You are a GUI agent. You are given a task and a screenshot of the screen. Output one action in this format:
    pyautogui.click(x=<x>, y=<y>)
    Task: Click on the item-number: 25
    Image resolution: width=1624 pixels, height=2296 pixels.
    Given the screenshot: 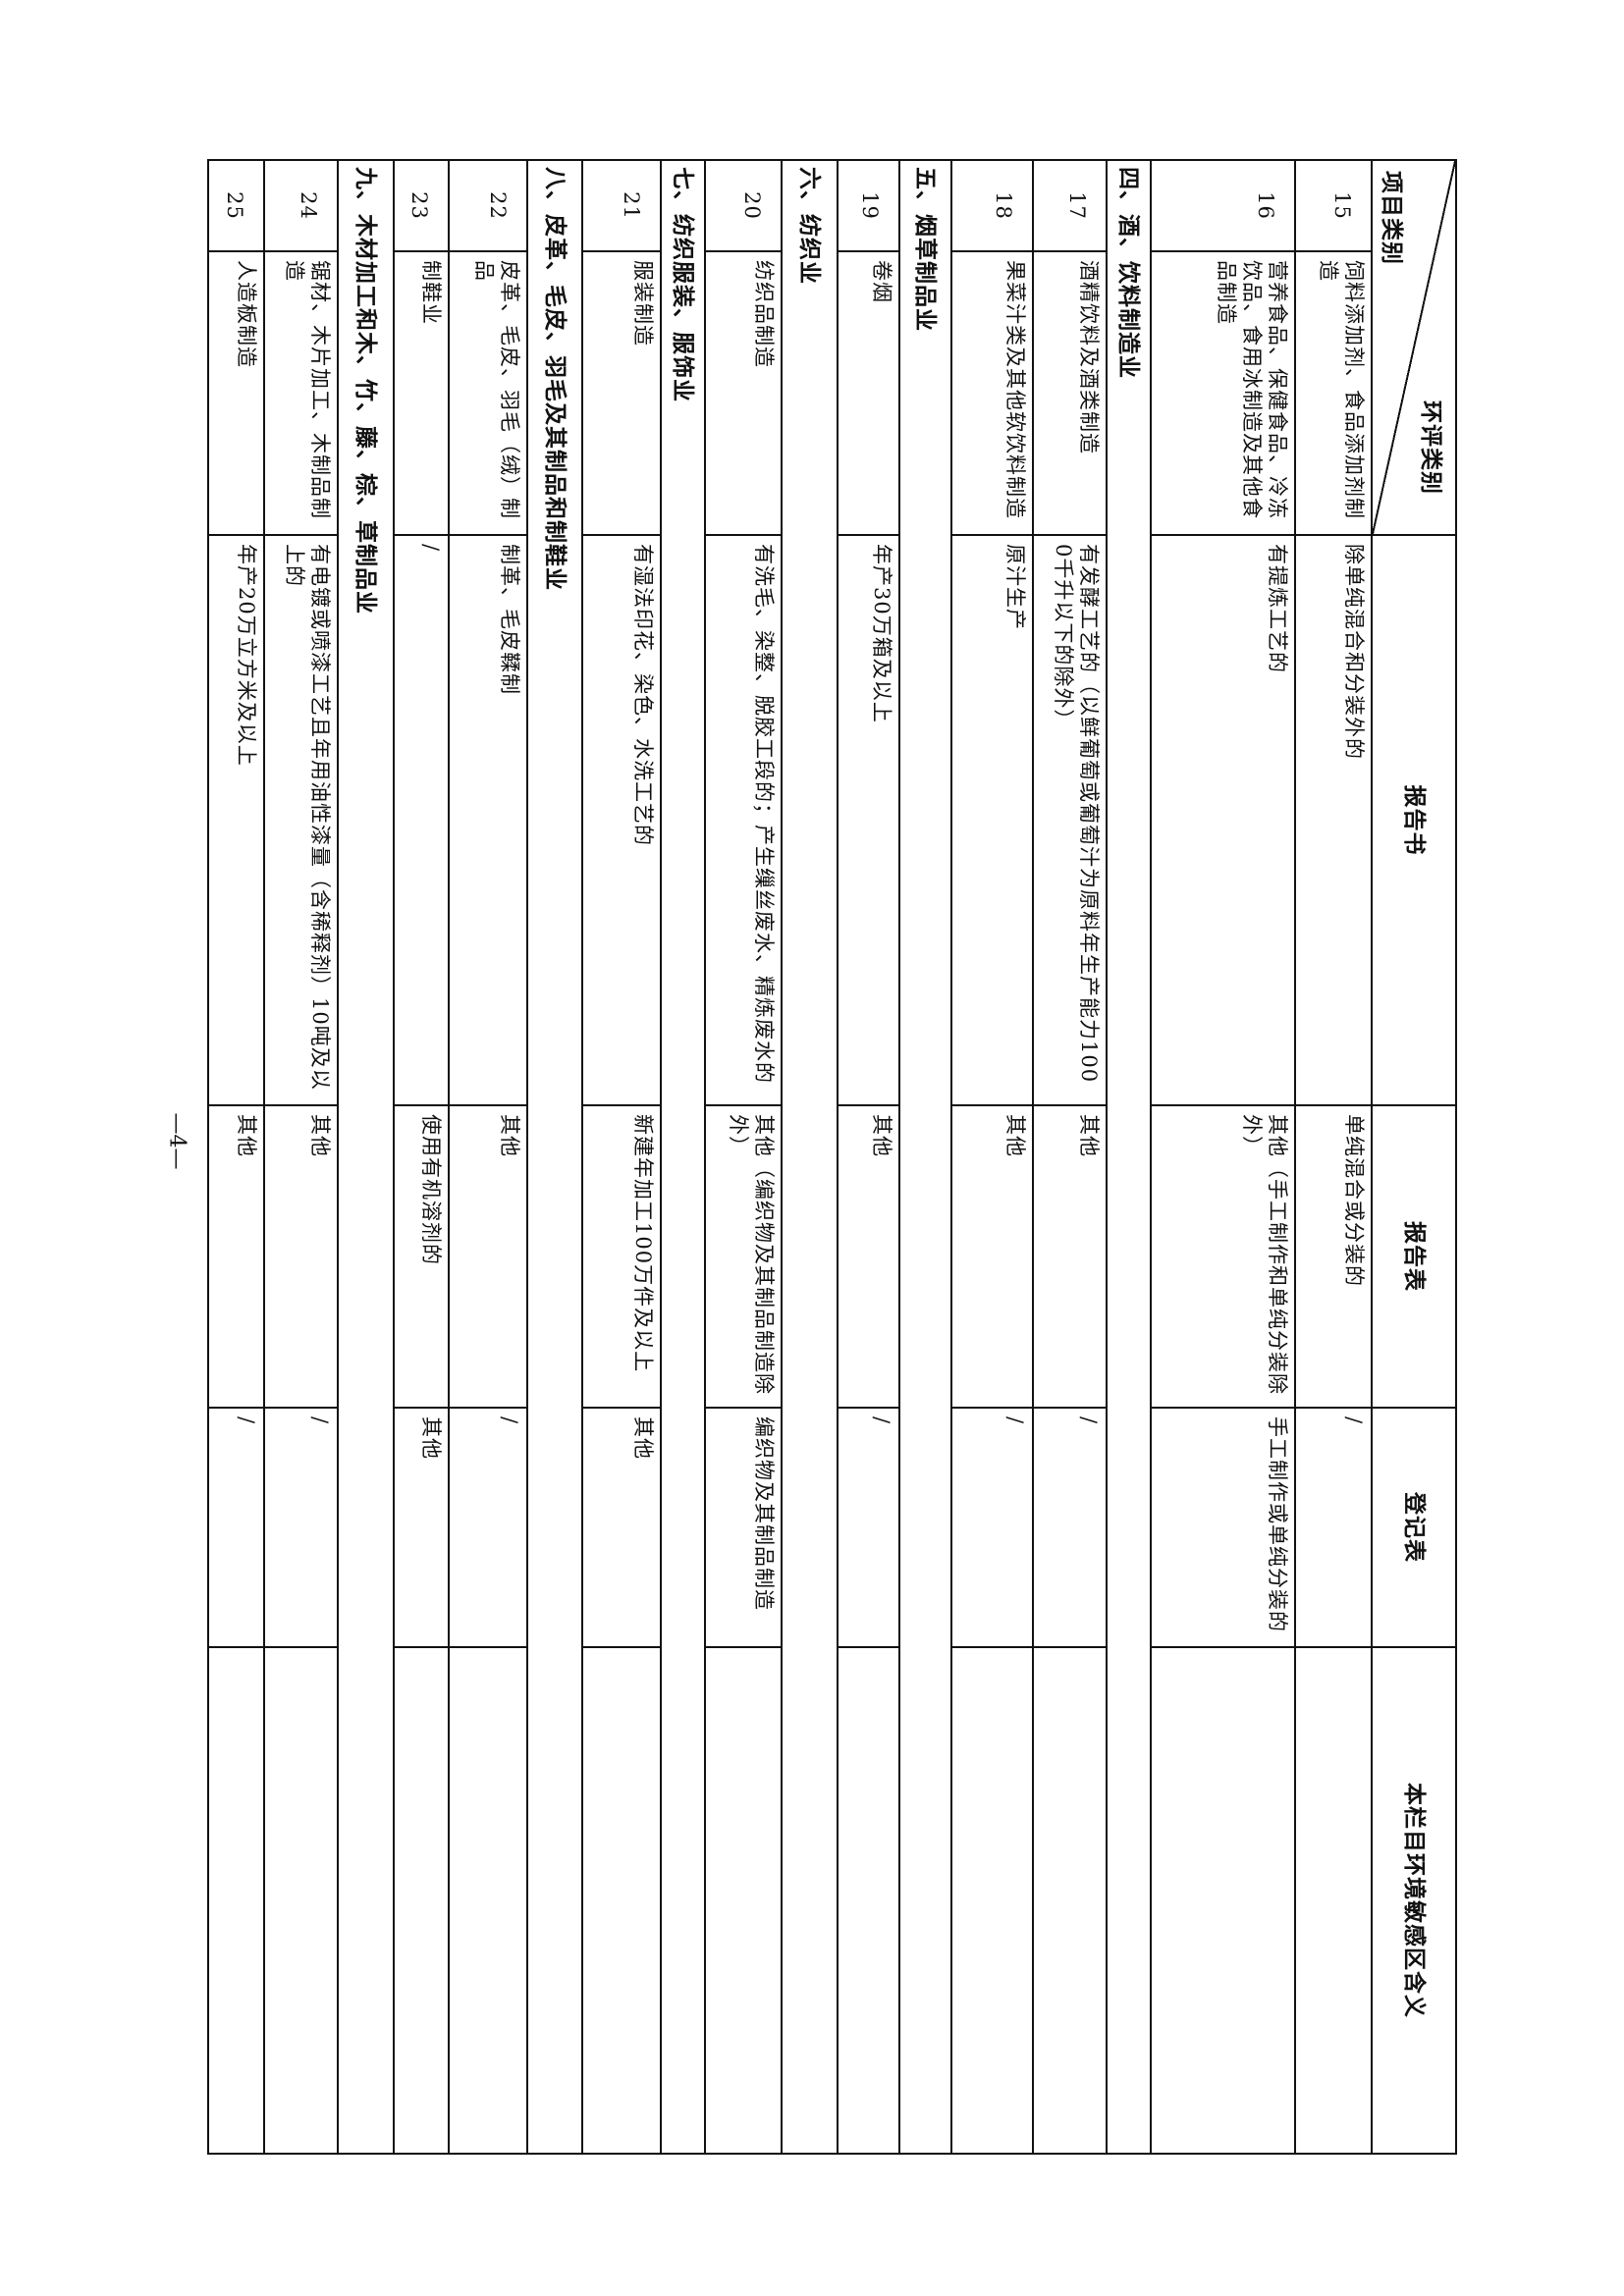 What is the action you would take?
    pyautogui.click(x=236, y=205)
    